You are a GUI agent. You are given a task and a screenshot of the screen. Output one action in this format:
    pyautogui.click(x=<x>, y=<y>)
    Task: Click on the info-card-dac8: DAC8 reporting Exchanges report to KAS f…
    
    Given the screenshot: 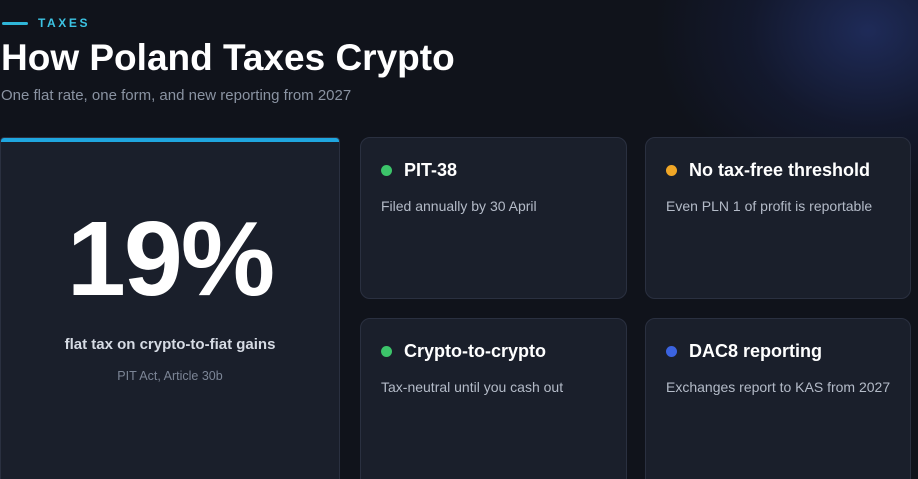 What is the action you would take?
    pyautogui.click(x=778, y=398)
    